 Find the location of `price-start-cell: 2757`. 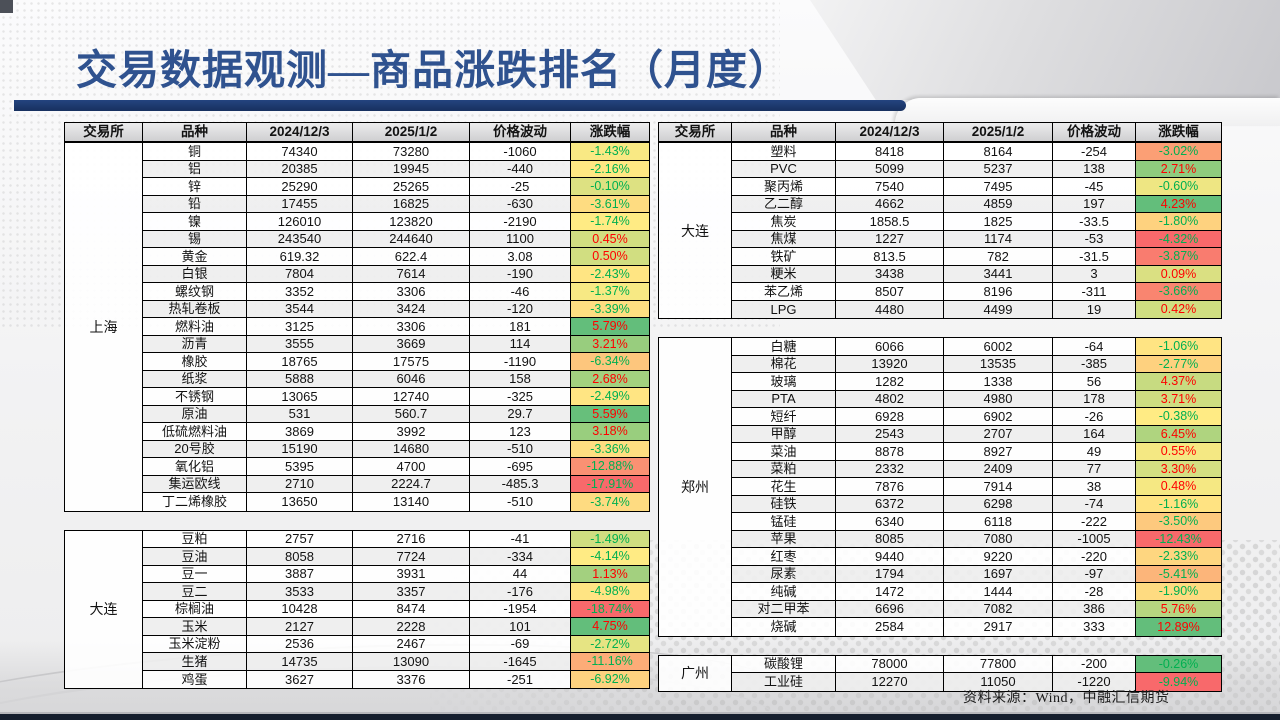

price-start-cell: 2757 is located at coordinates (300, 539).